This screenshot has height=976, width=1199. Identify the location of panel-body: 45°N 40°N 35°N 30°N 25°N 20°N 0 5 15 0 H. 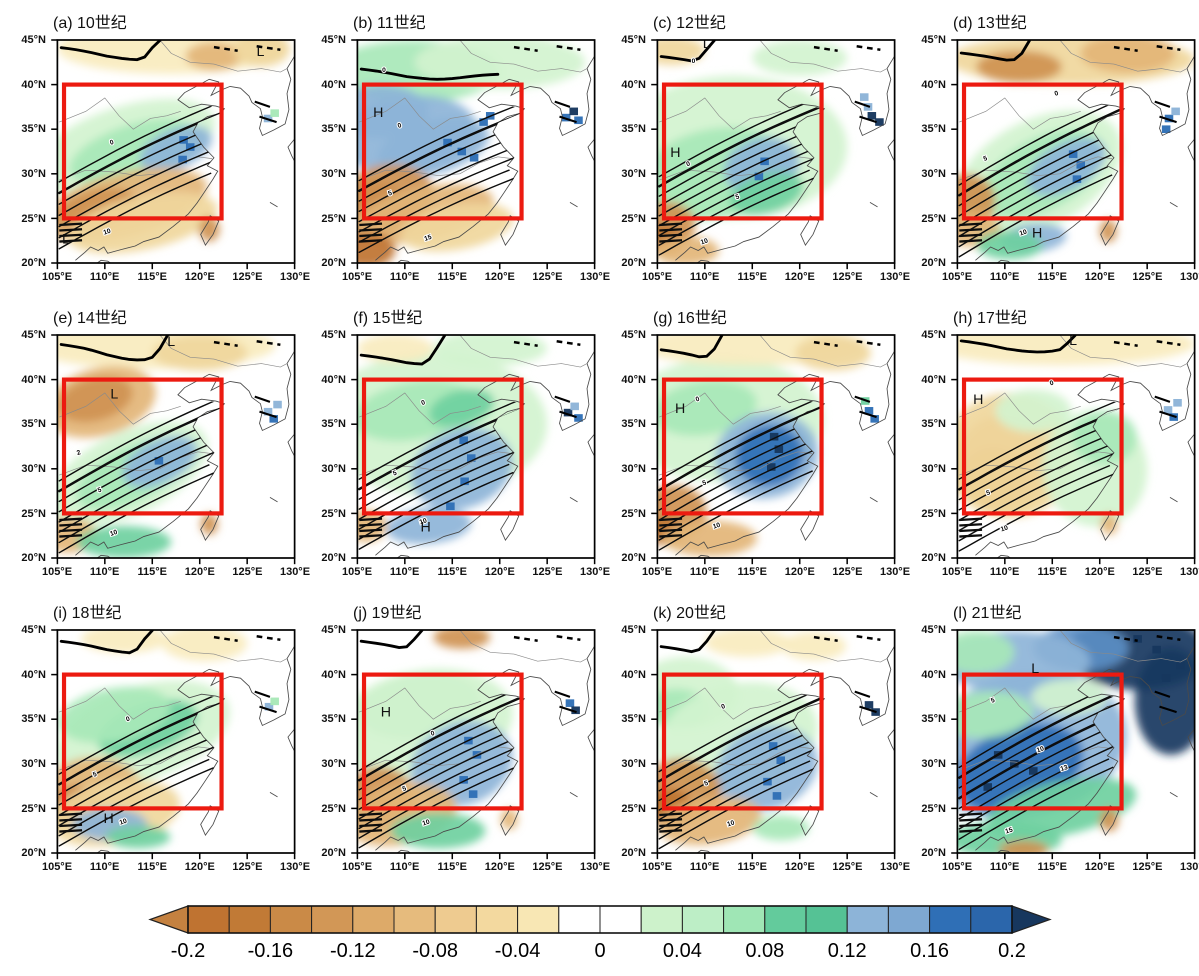
(459, 152).